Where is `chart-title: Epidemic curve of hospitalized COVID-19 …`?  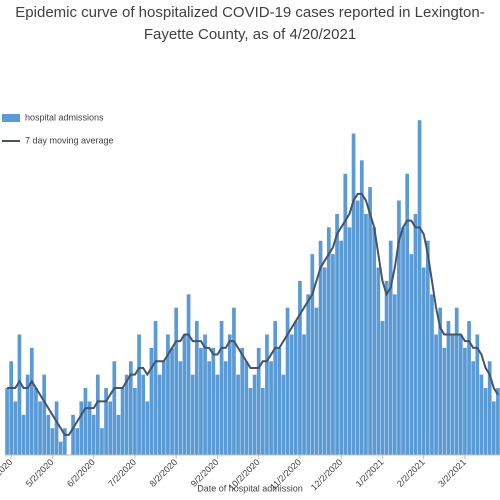 chart-title: Epidemic curve of hospitalized COVID-19 … is located at coordinates (250, 23).